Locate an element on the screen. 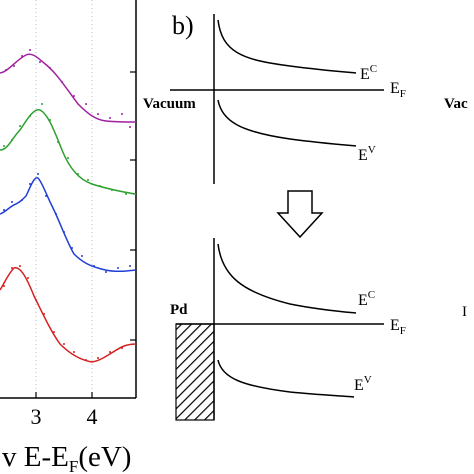 The width and height of the screenshot is (474, 474). series-green-curve is located at coordinates (68, 152).